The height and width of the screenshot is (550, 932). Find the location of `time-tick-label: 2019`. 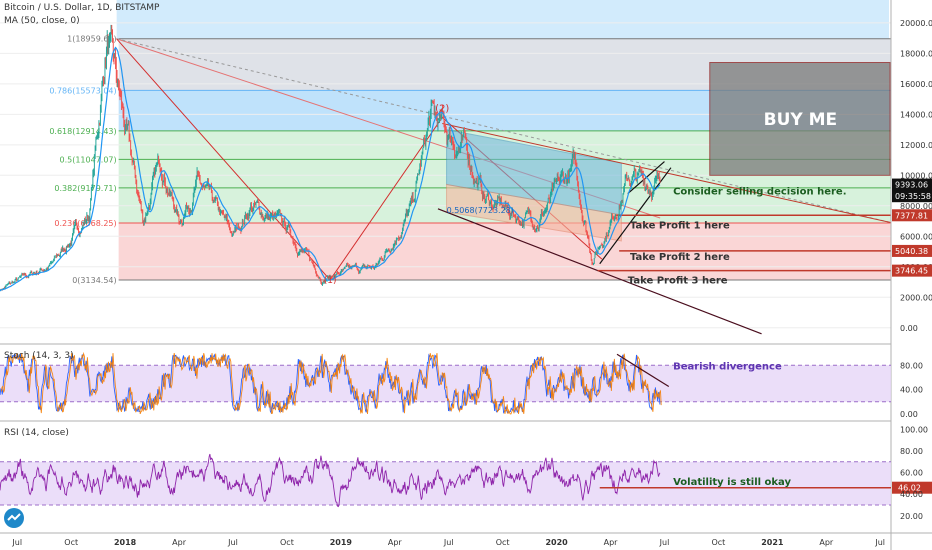

time-tick-label: 2019 is located at coordinates (341, 542).